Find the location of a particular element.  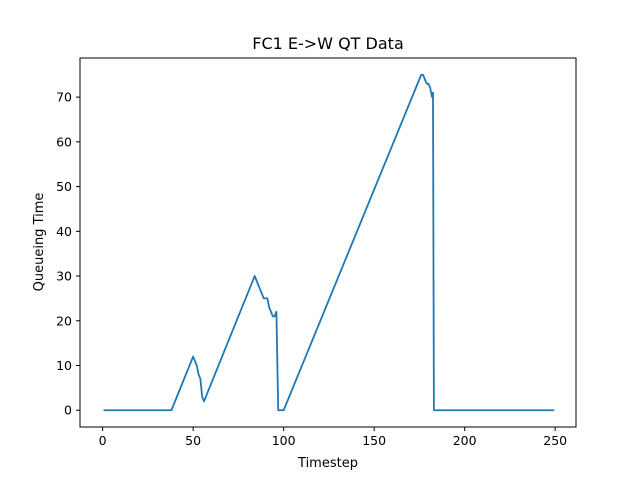

x-axis: 0 50 100 150 200 250 is located at coordinates (333, 437).